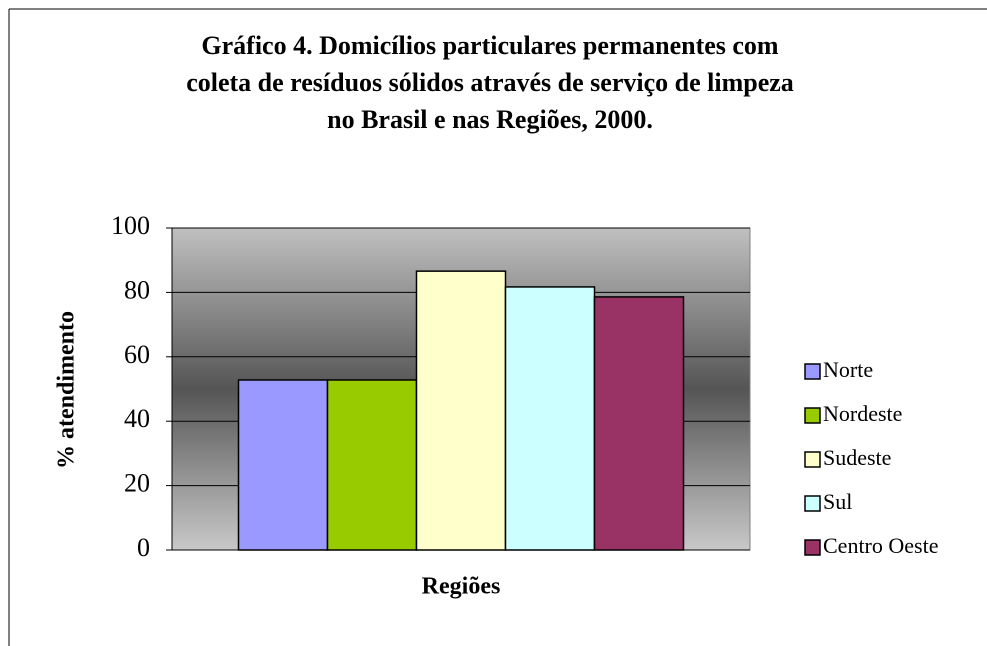 Image resolution: width=987 pixels, height=646 pixels. Describe the element at coordinates (461, 587) in the screenshot. I see `x-axis-label: Regiões` at that location.